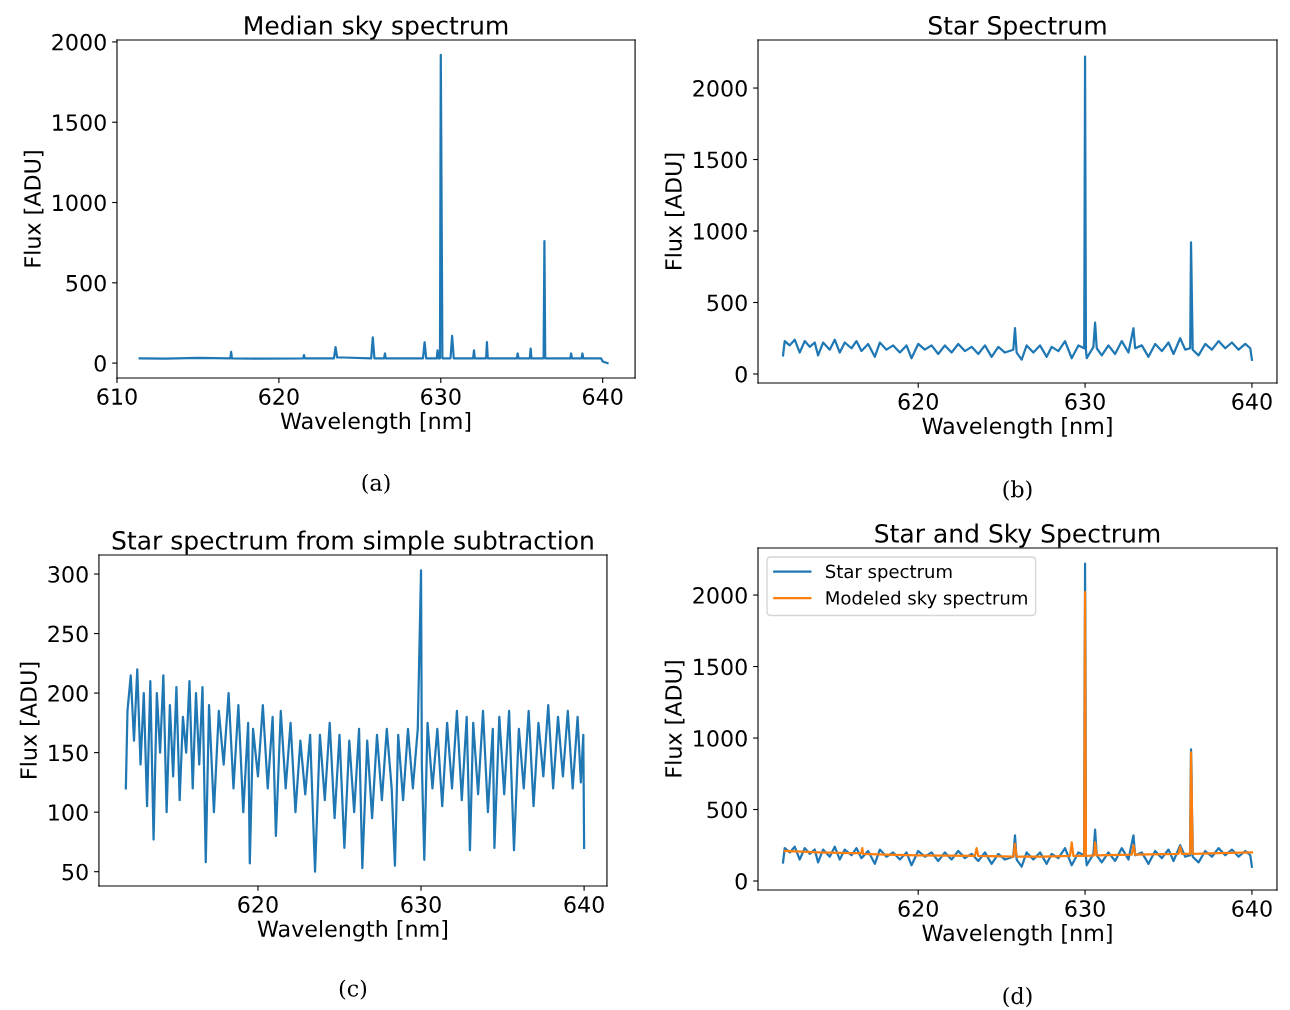  I want to click on text: (d), so click(1017, 997).